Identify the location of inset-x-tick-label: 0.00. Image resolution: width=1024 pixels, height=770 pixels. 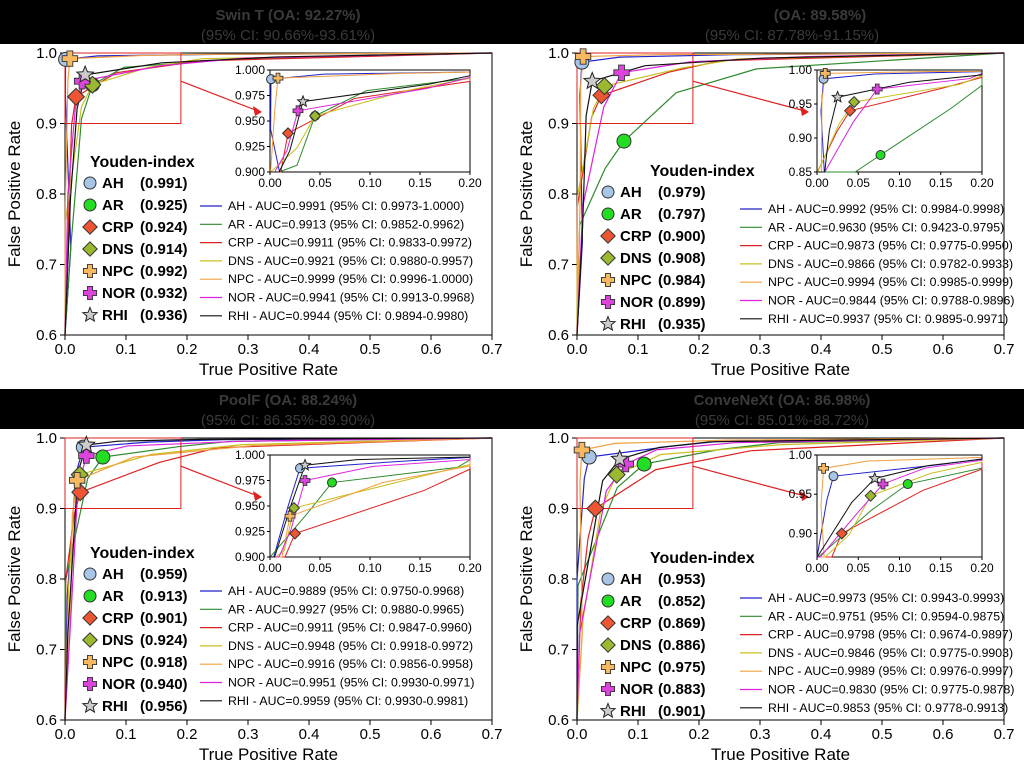
(270, 183).